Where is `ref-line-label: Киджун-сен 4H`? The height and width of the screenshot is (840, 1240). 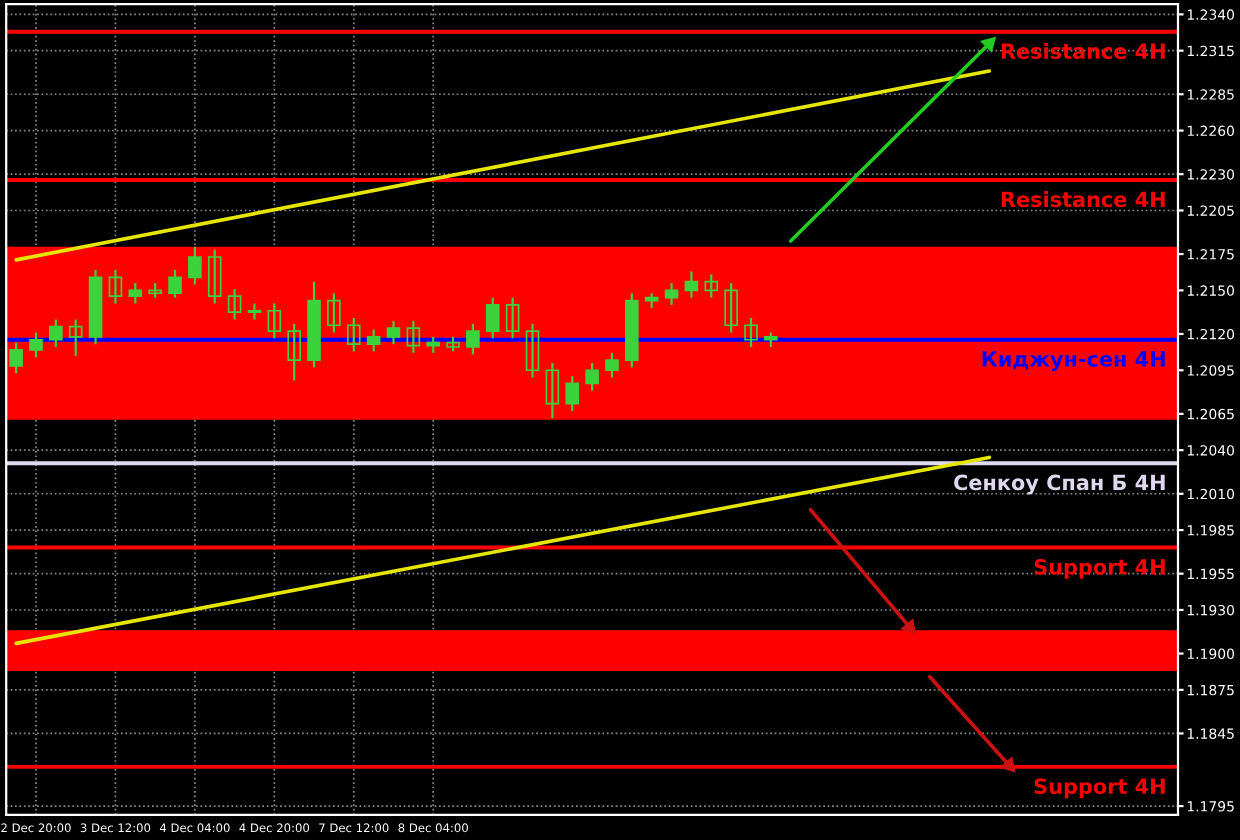
ref-line-label: Киджун-сен 4H is located at coordinates (1073, 361).